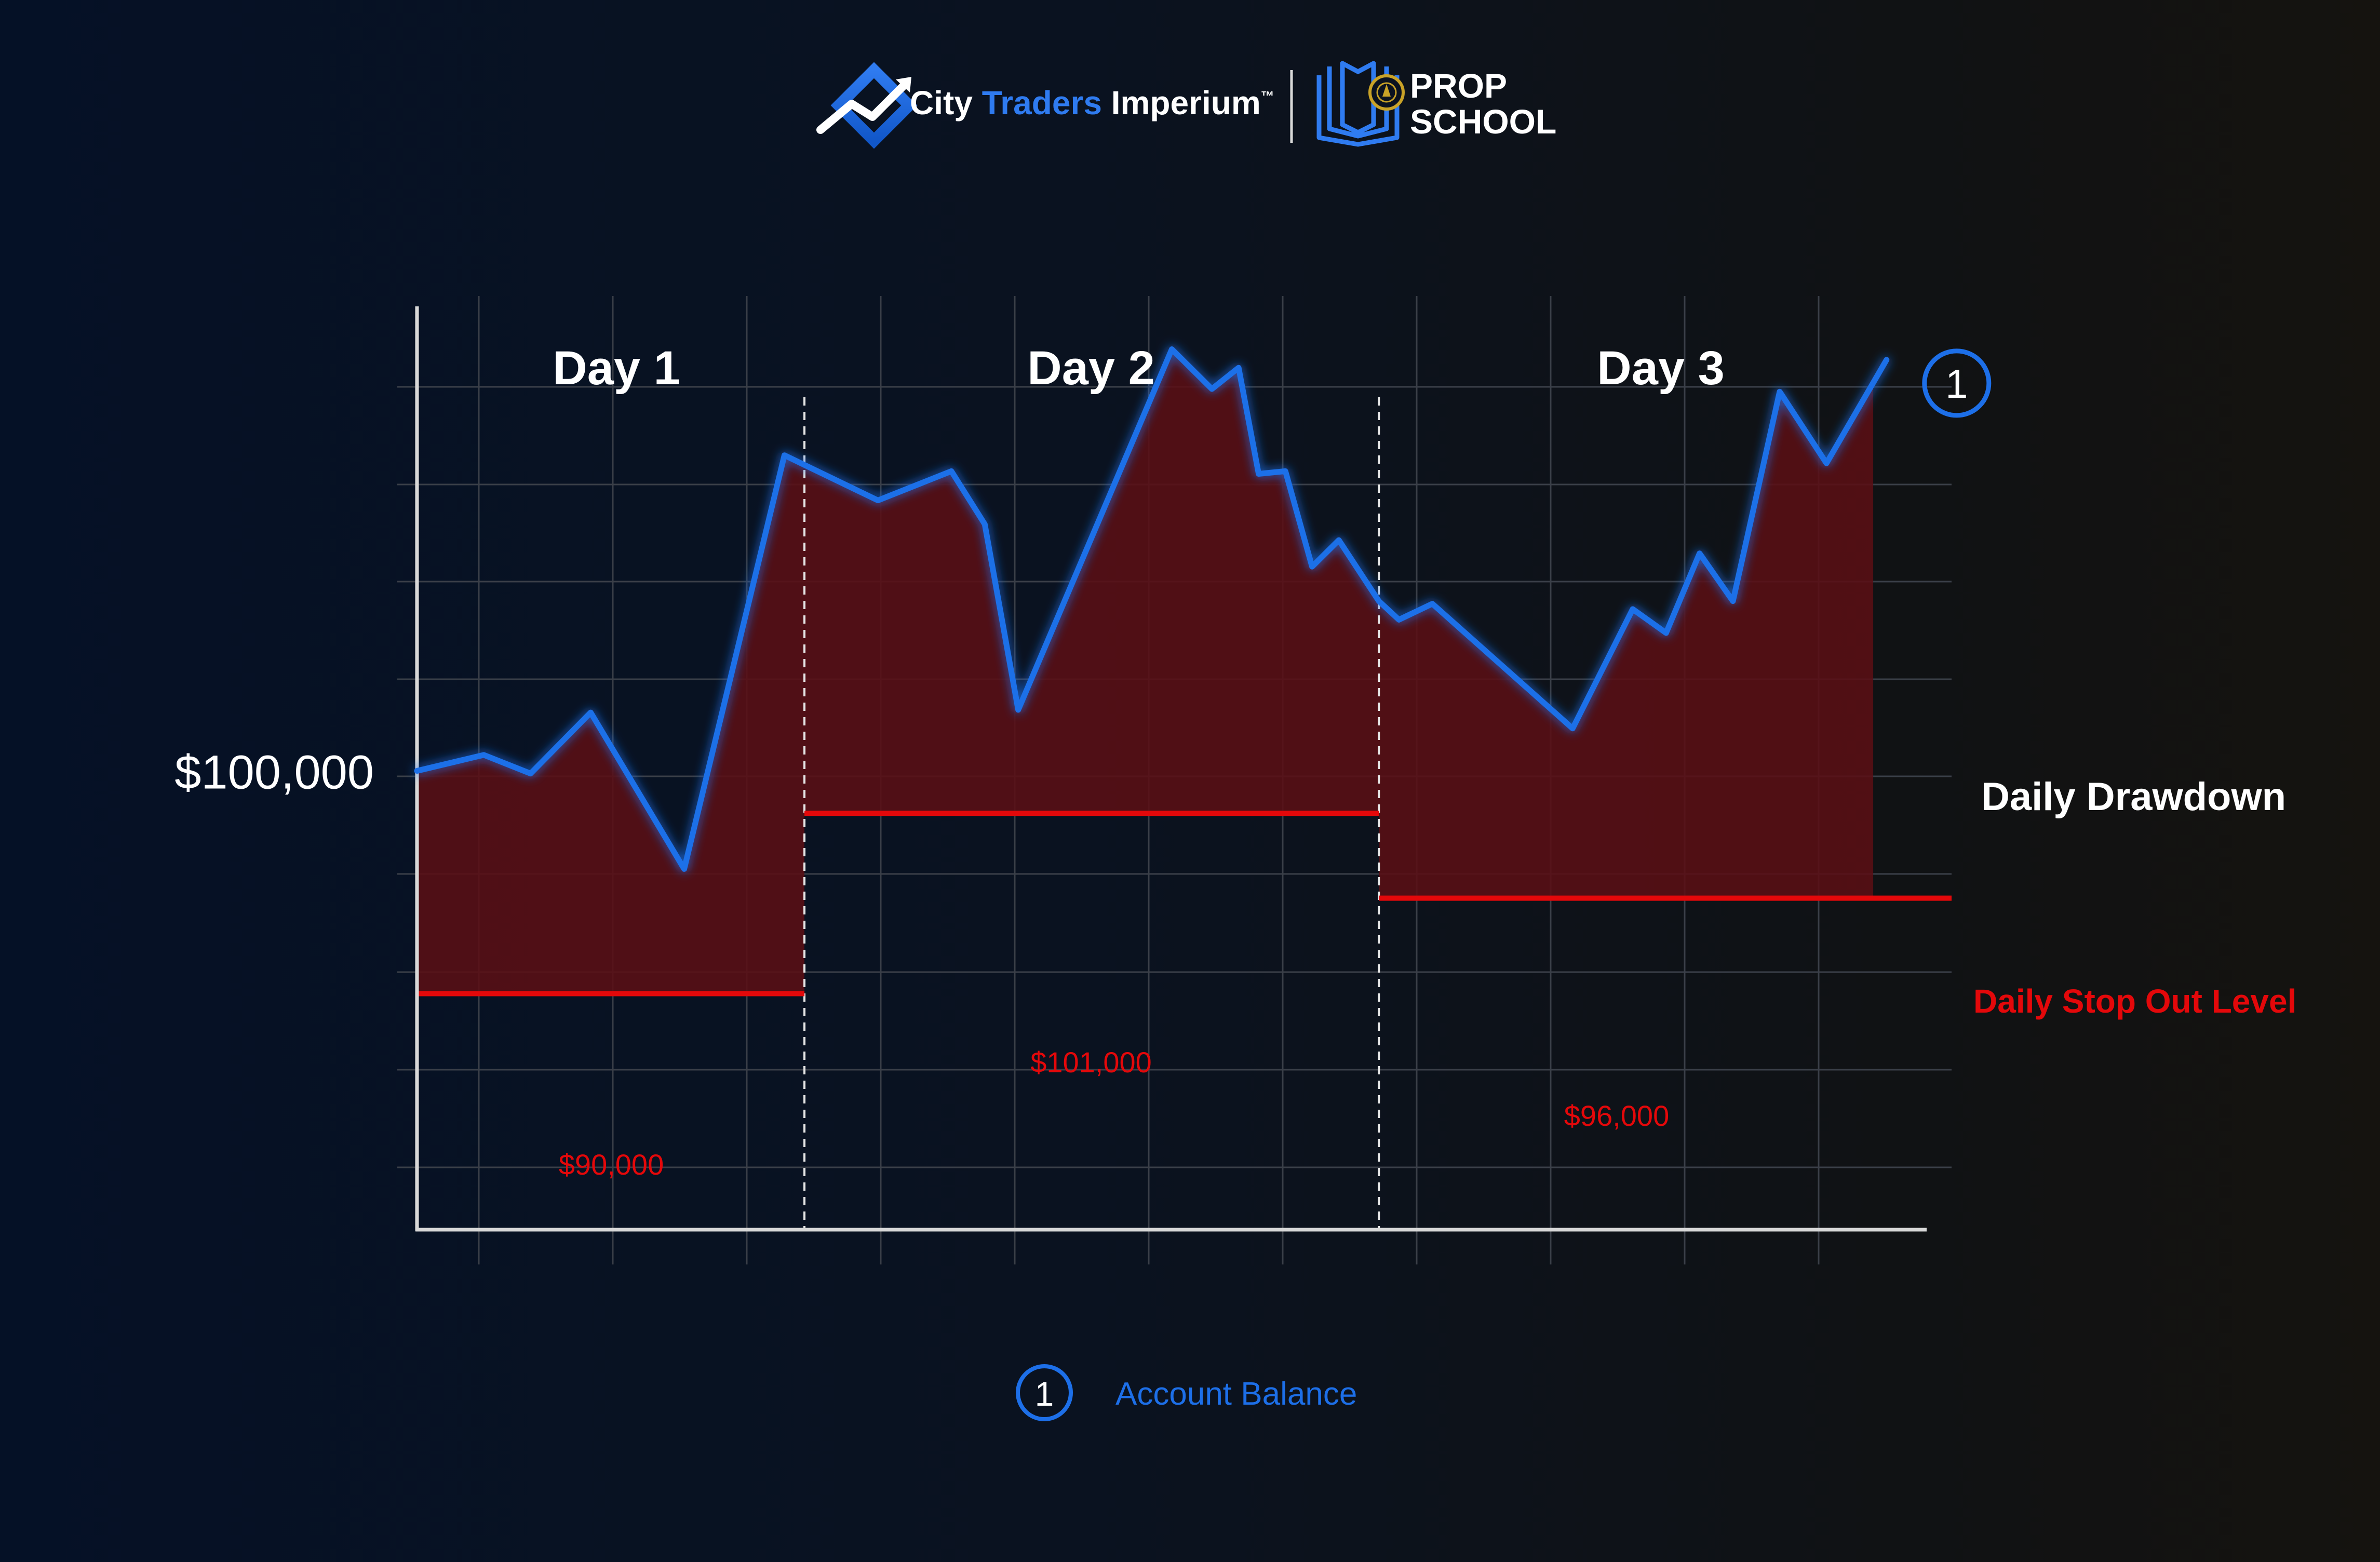  What do you see at coordinates (616, 368) in the screenshot?
I see `day-label-1: Day 1` at bounding box center [616, 368].